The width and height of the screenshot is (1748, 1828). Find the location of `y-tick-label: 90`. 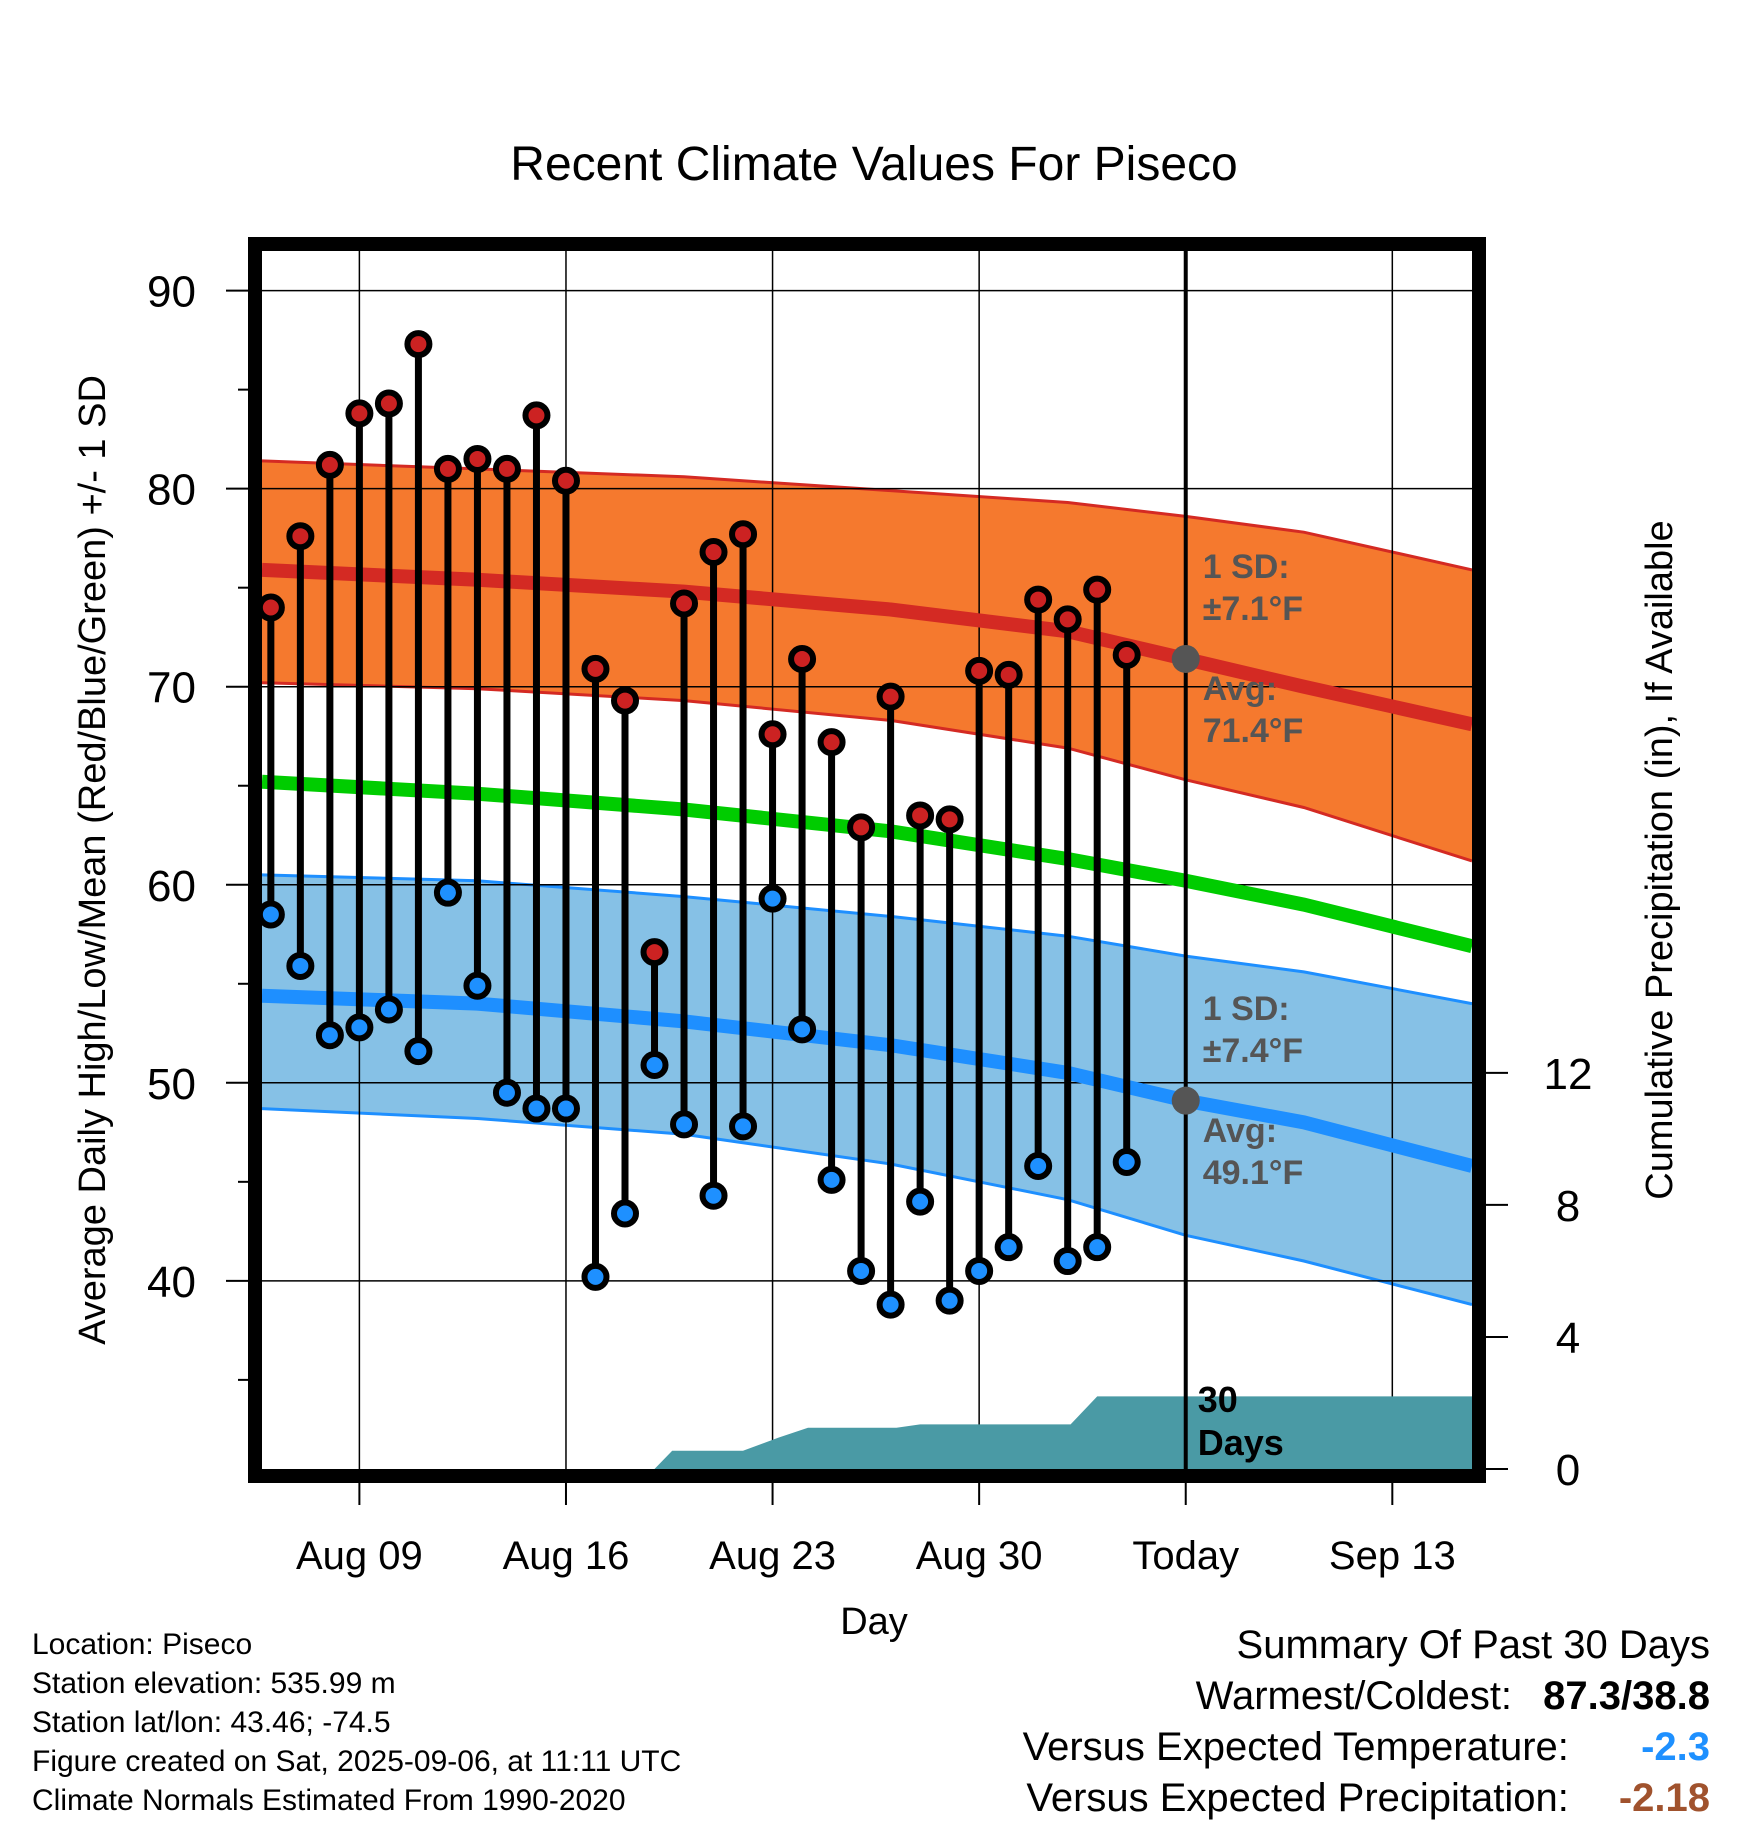

y-tick-label: 90 is located at coordinates (171, 292).